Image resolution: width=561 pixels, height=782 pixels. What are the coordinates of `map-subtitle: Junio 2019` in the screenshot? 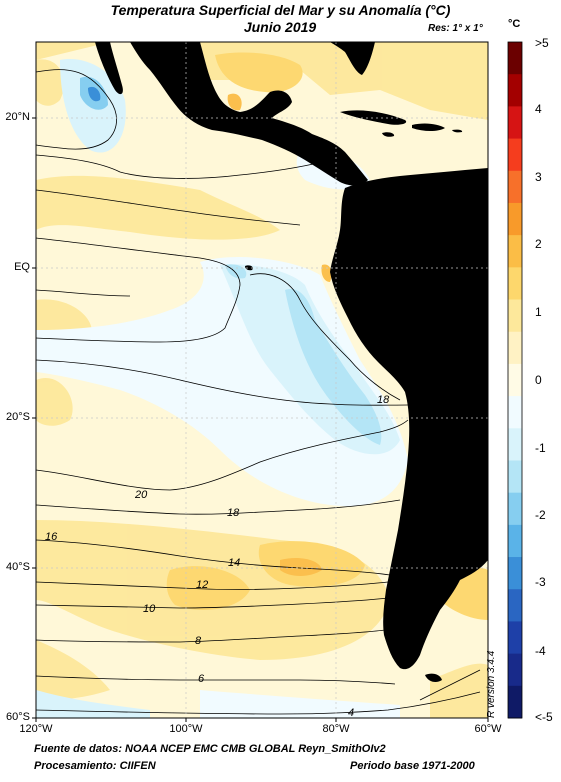 It's located at (280, 27).